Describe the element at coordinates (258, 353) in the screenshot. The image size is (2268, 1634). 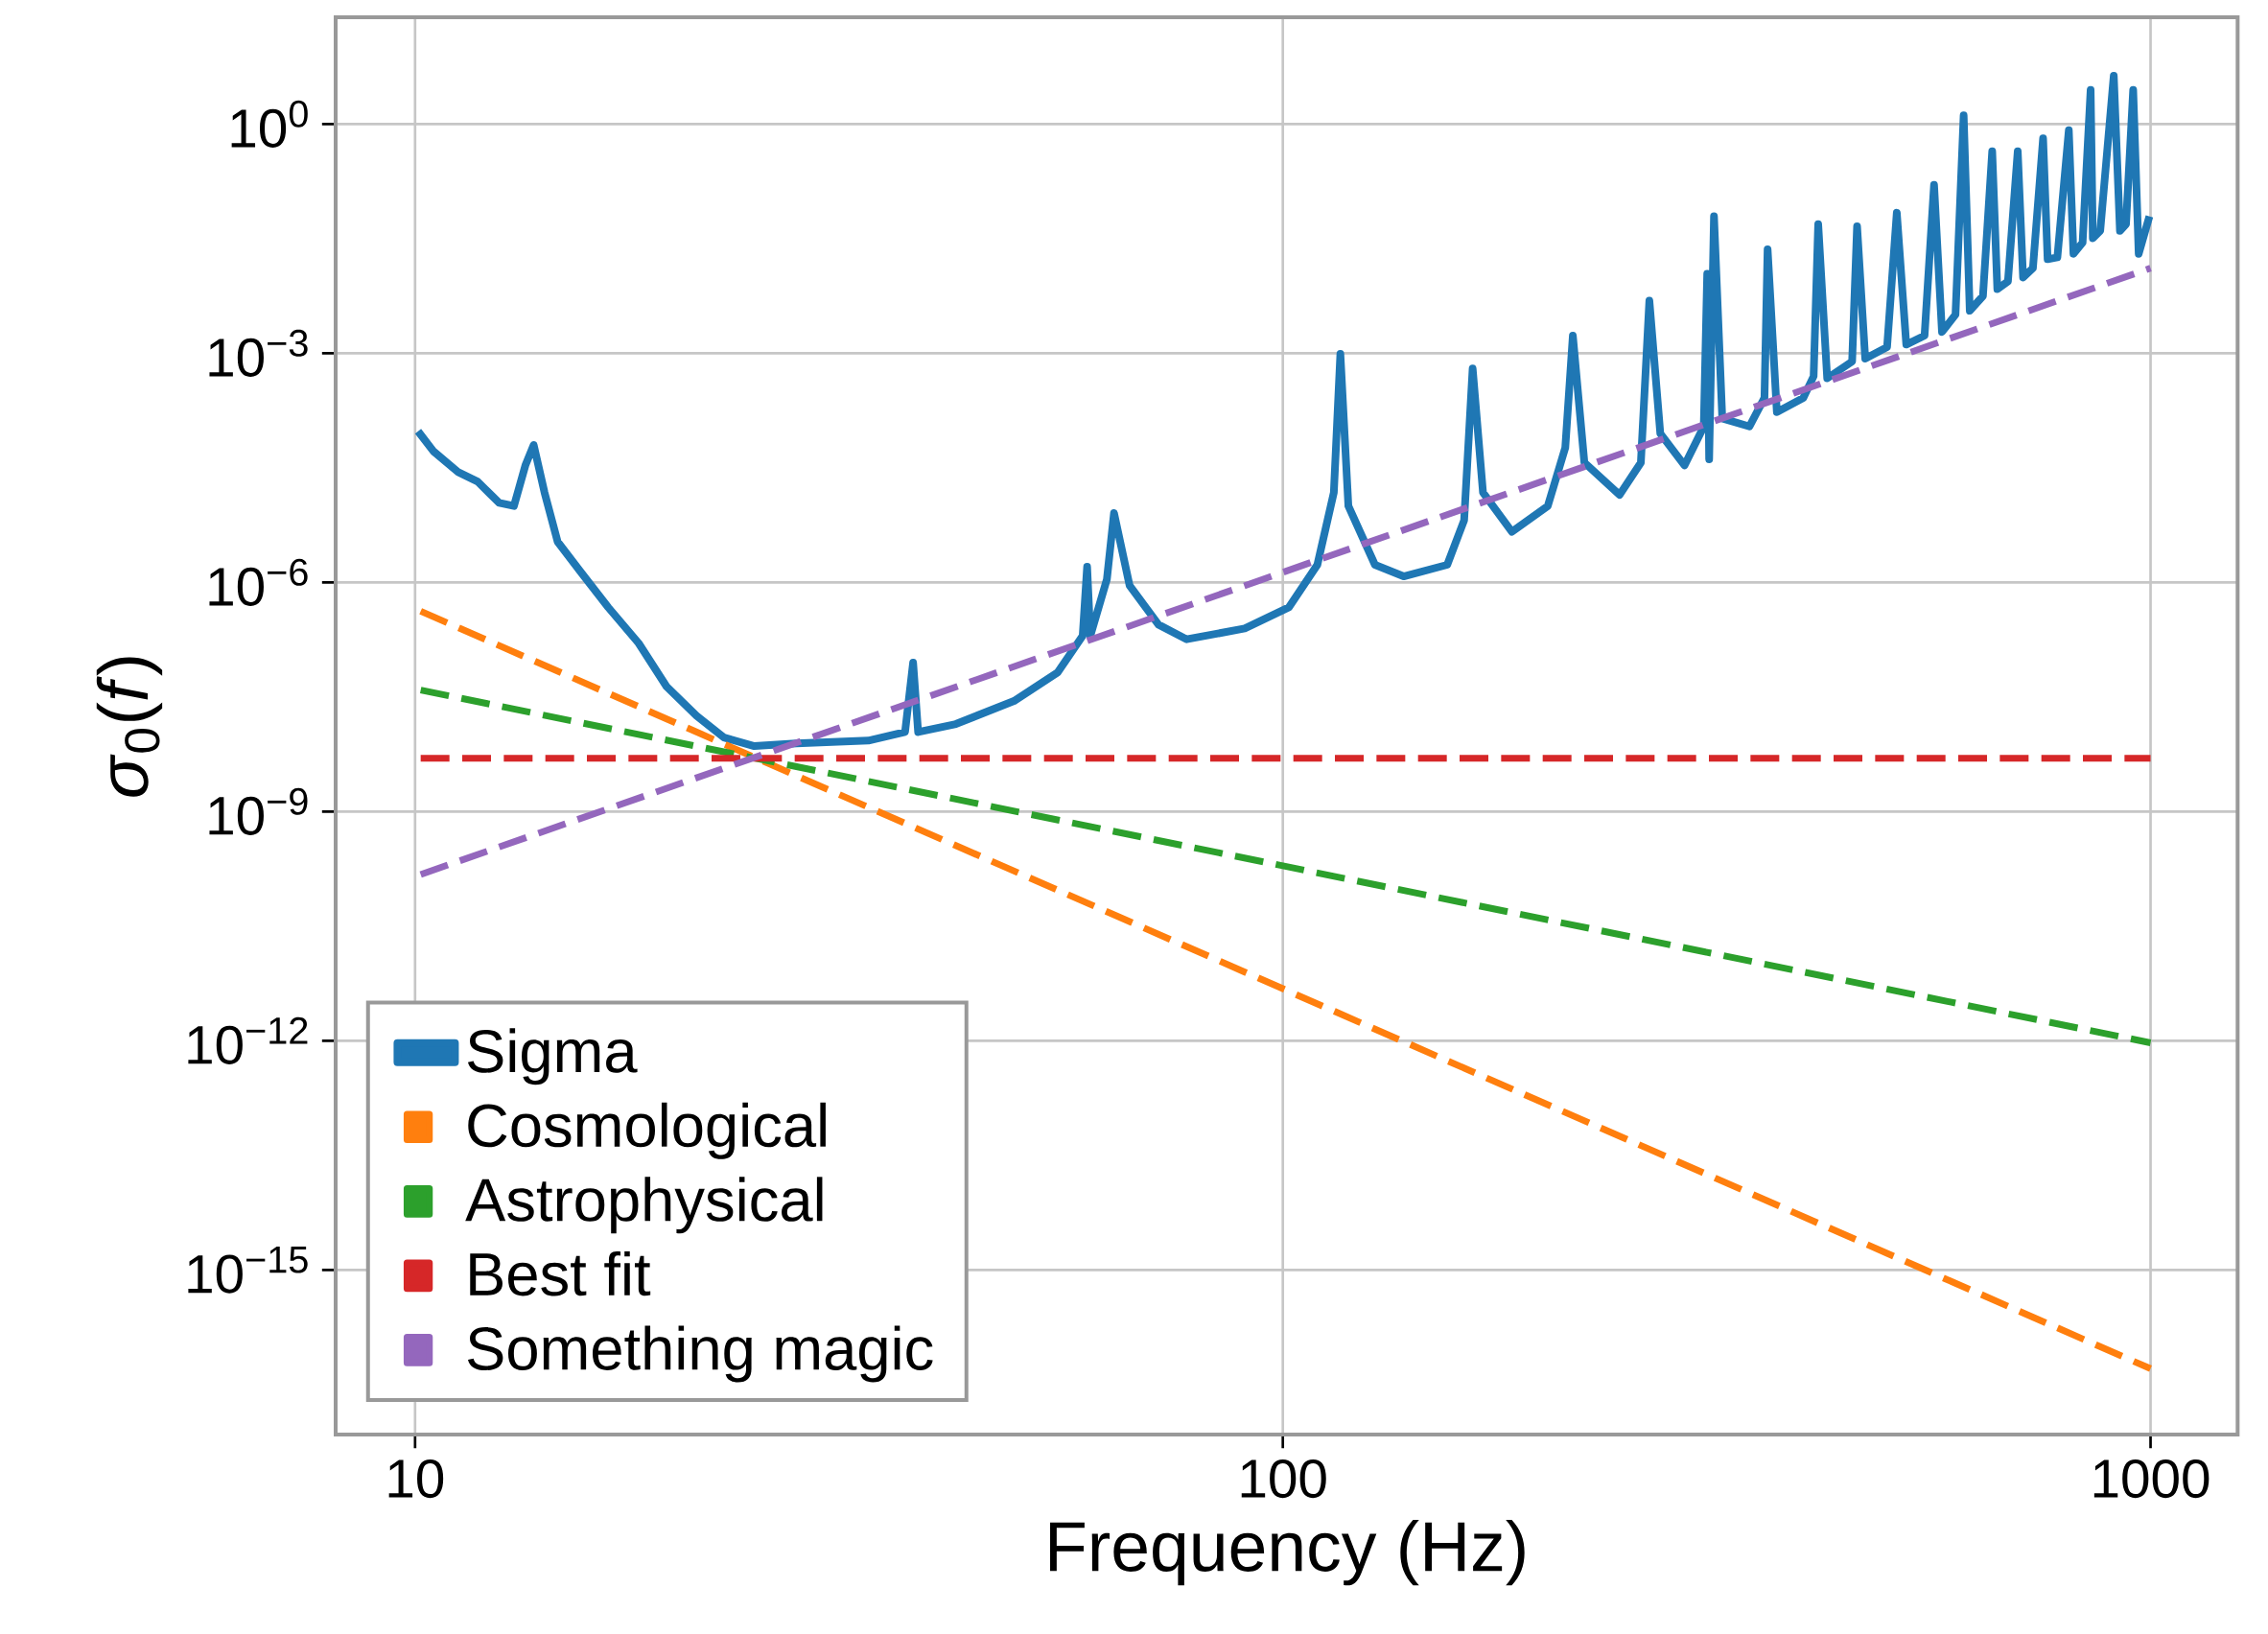
I see `y-tick-label: 10$^{−3}$` at that location.